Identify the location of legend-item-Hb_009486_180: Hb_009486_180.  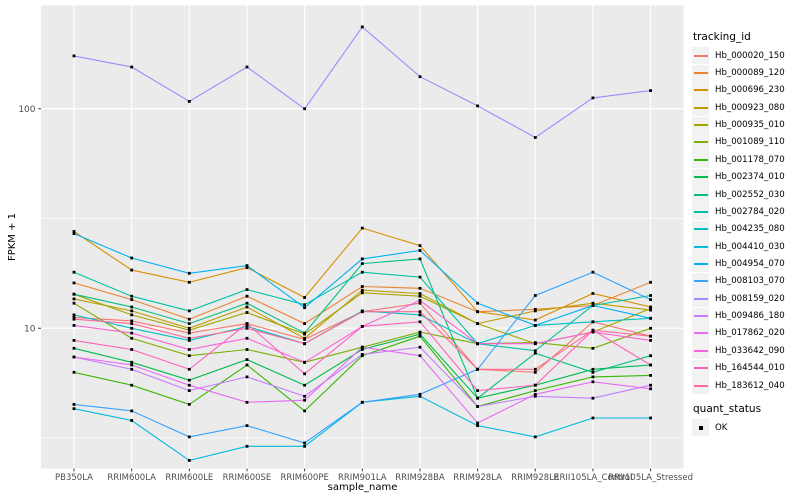
(746, 316).